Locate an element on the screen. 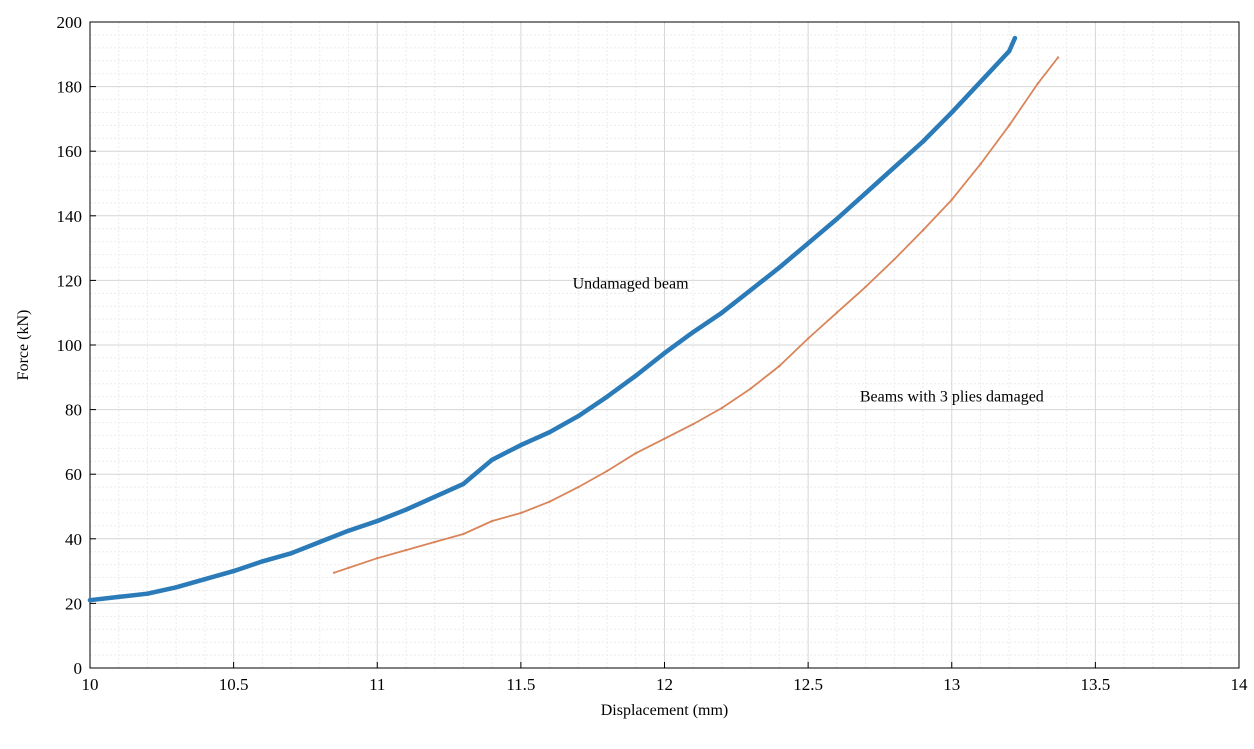  y-tick-label: 200 is located at coordinates (70, 22).